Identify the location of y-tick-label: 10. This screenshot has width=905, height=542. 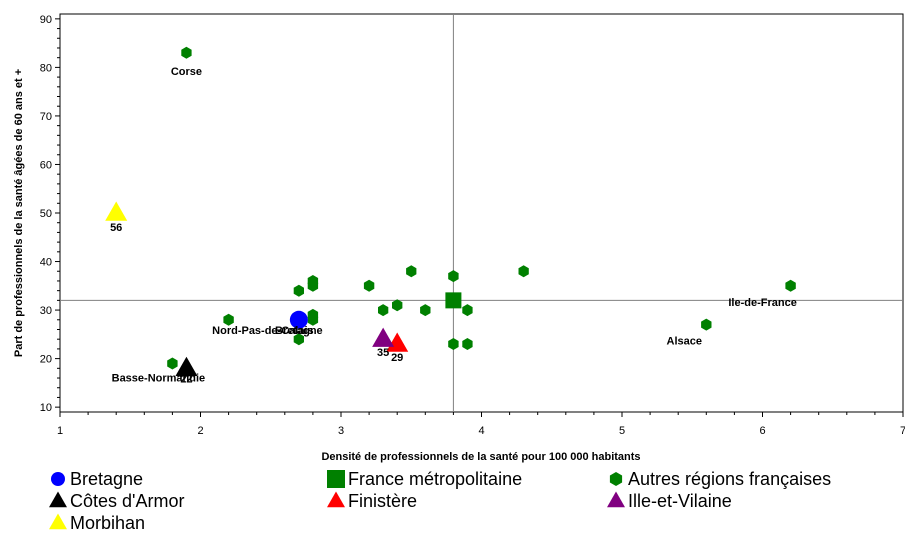
(46, 408).